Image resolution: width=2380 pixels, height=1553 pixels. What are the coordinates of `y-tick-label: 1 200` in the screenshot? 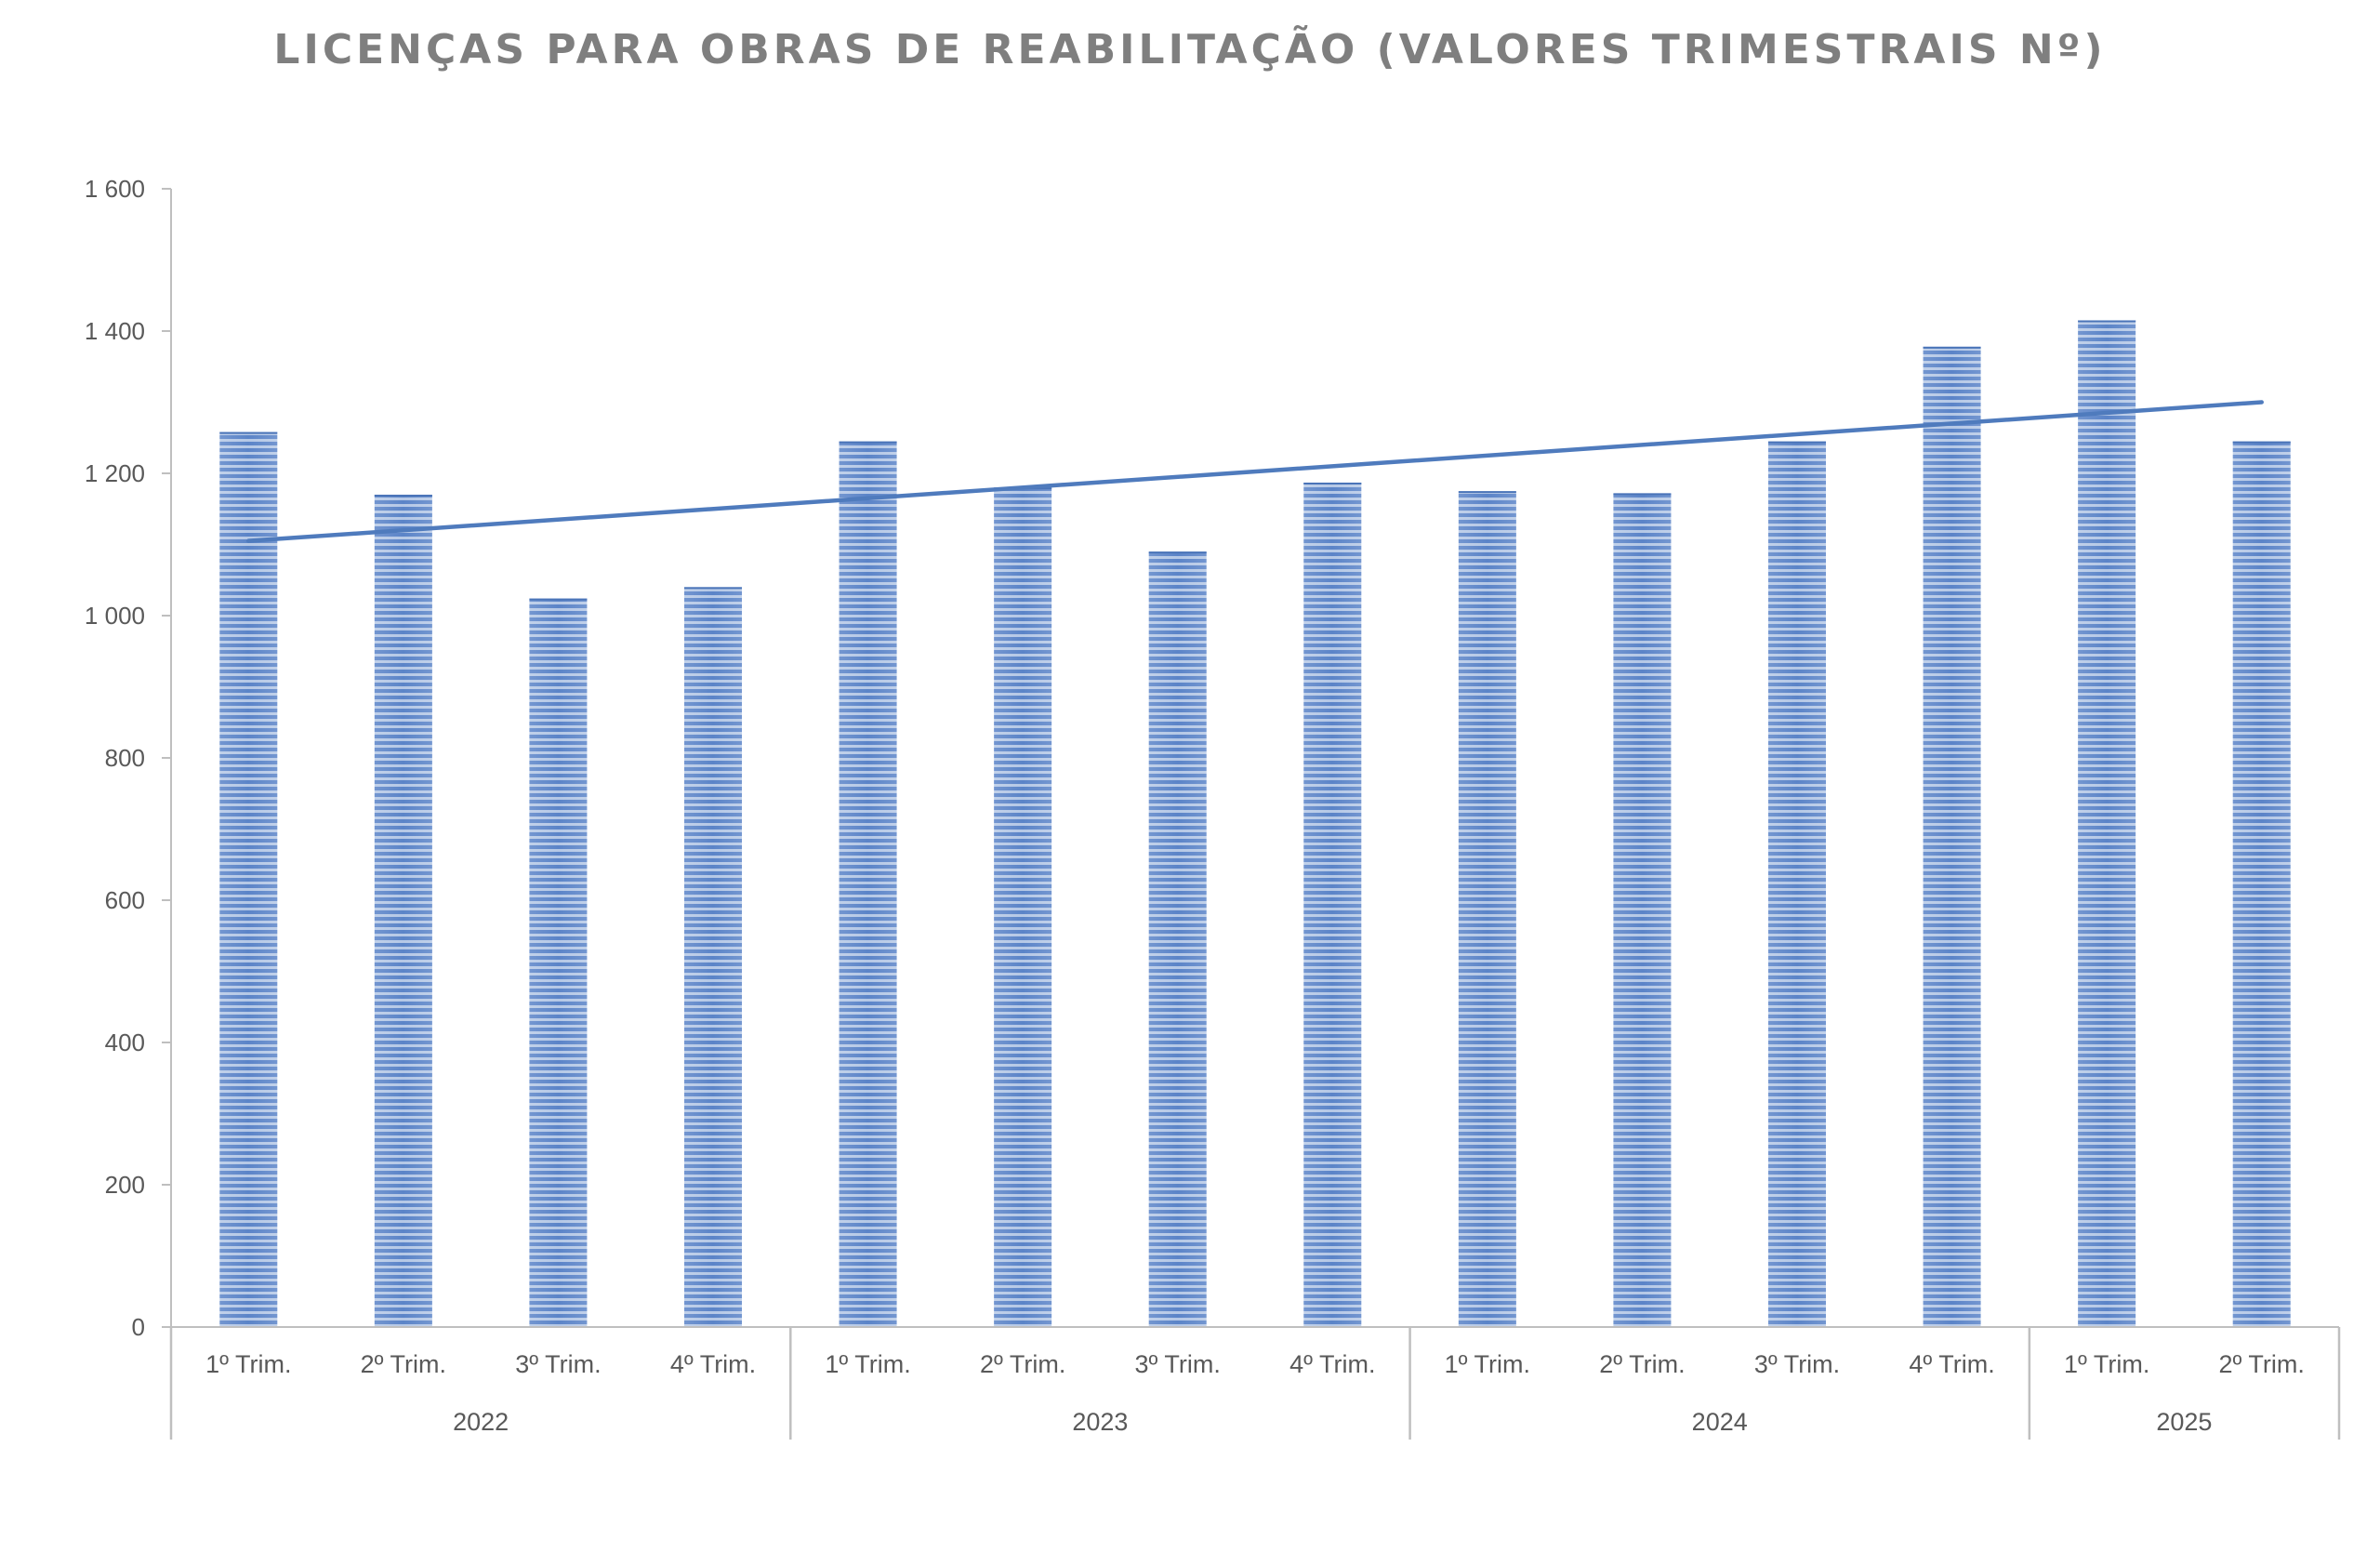 It's located at (115, 473).